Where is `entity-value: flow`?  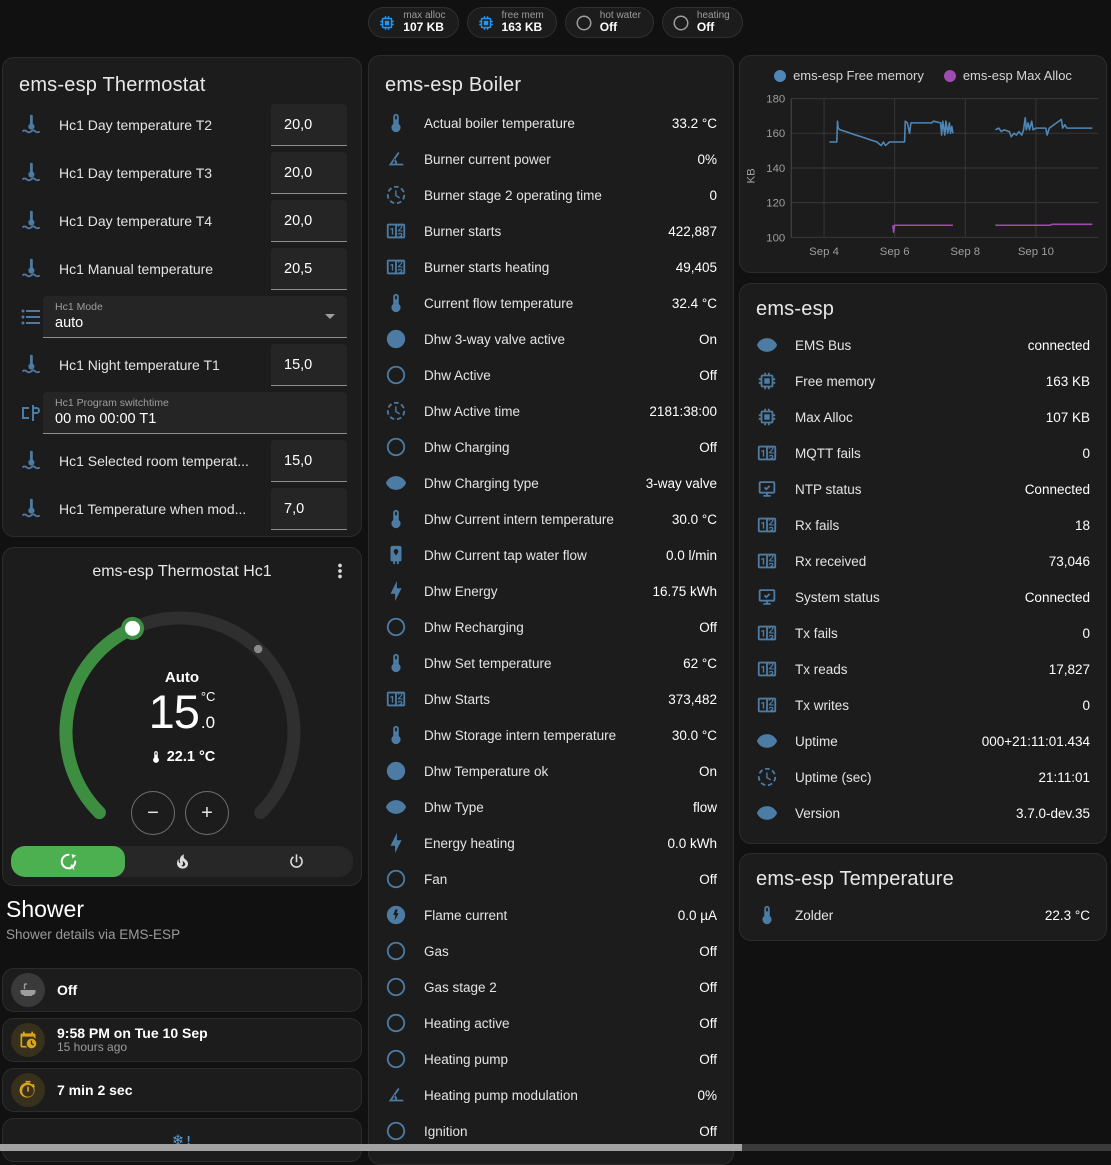 entity-value: flow is located at coordinates (704, 807).